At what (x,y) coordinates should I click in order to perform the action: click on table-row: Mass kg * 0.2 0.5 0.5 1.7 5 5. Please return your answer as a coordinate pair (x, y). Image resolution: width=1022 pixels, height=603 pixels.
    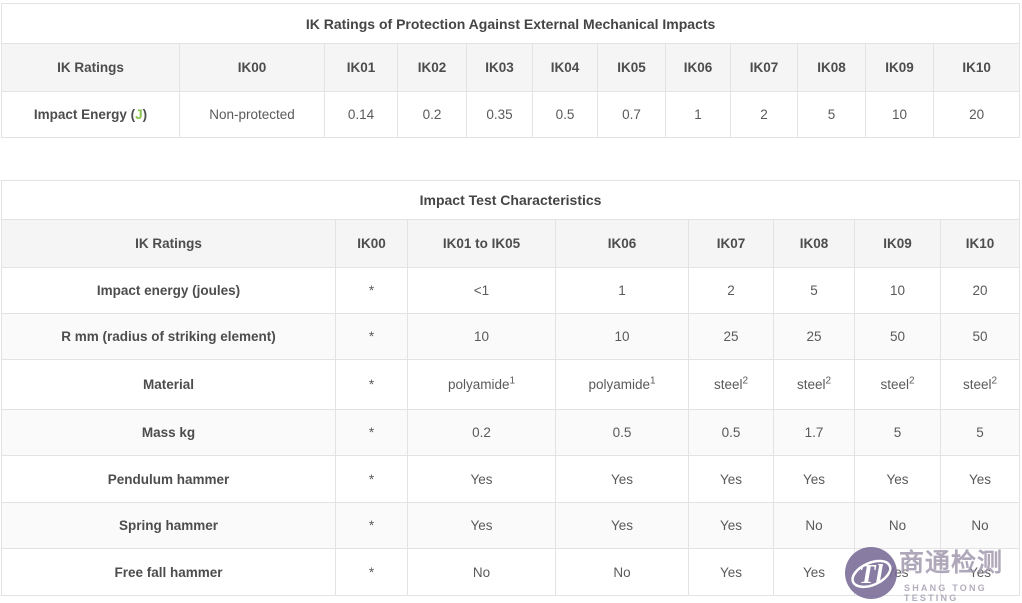
    Looking at the image, I should click on (511, 432).